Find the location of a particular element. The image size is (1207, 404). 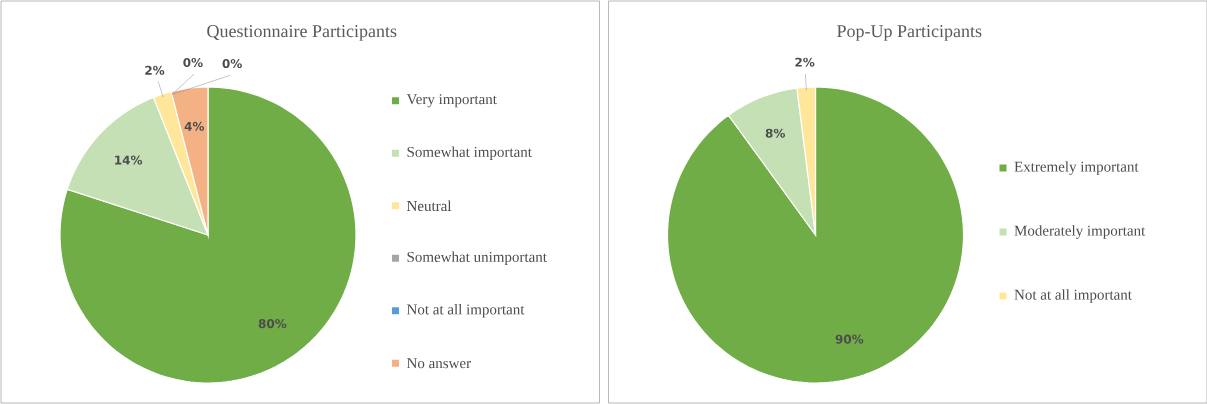

data-label: 14% is located at coordinates (129, 160).